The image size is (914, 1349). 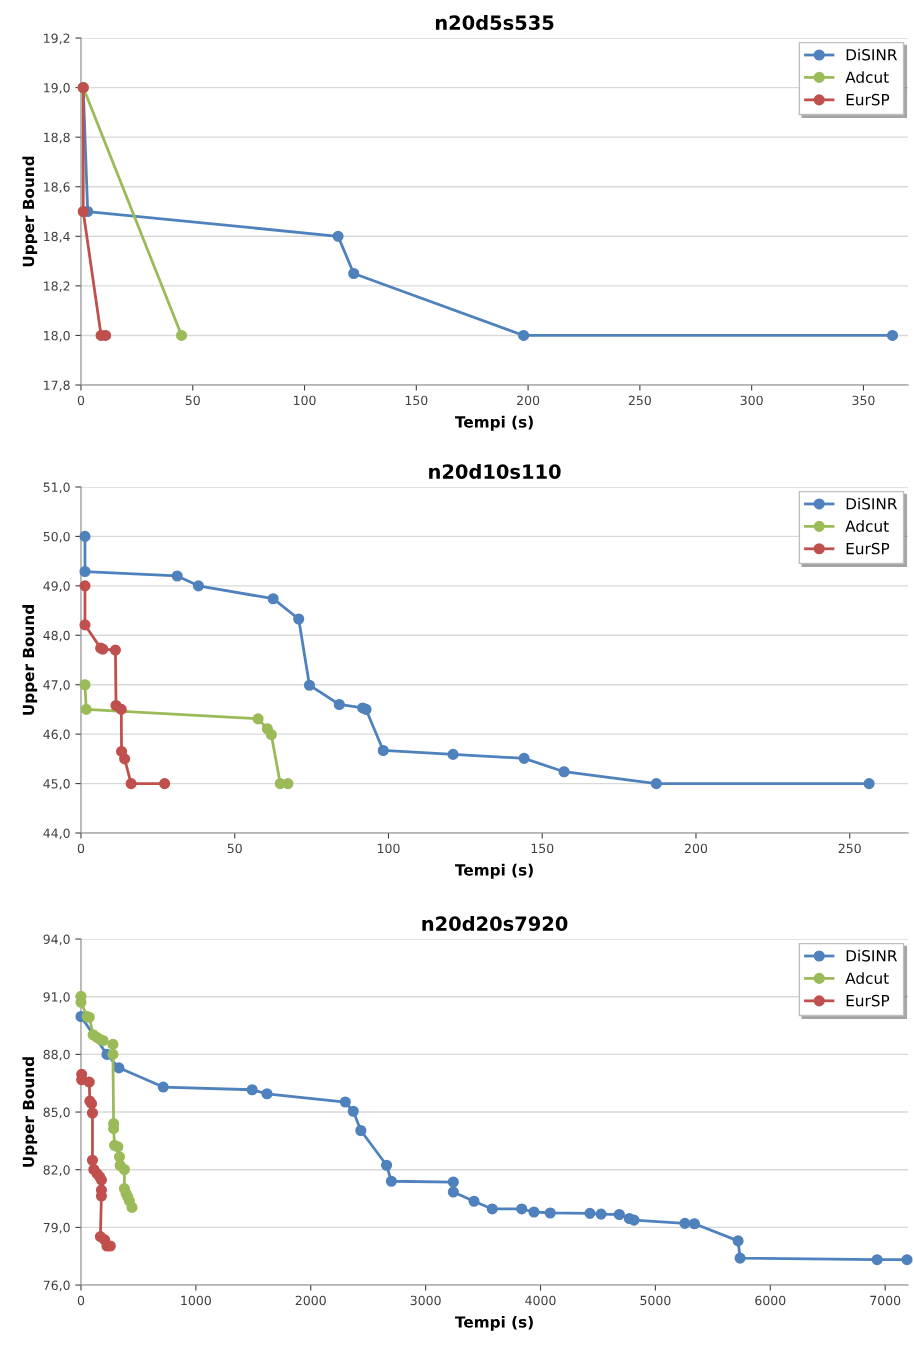 What do you see at coordinates (56, 587) in the screenshot?
I see `y-tick-label: 49,0` at bounding box center [56, 587].